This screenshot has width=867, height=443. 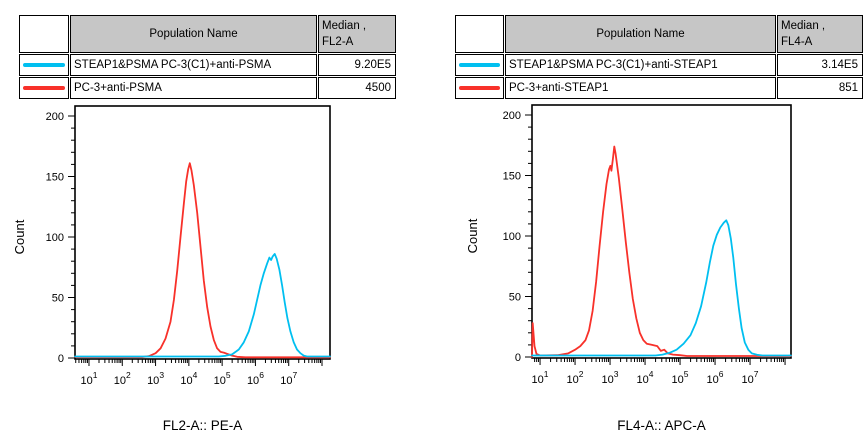 I want to click on median-header-line2: FL4-A, so click(x=797, y=42).